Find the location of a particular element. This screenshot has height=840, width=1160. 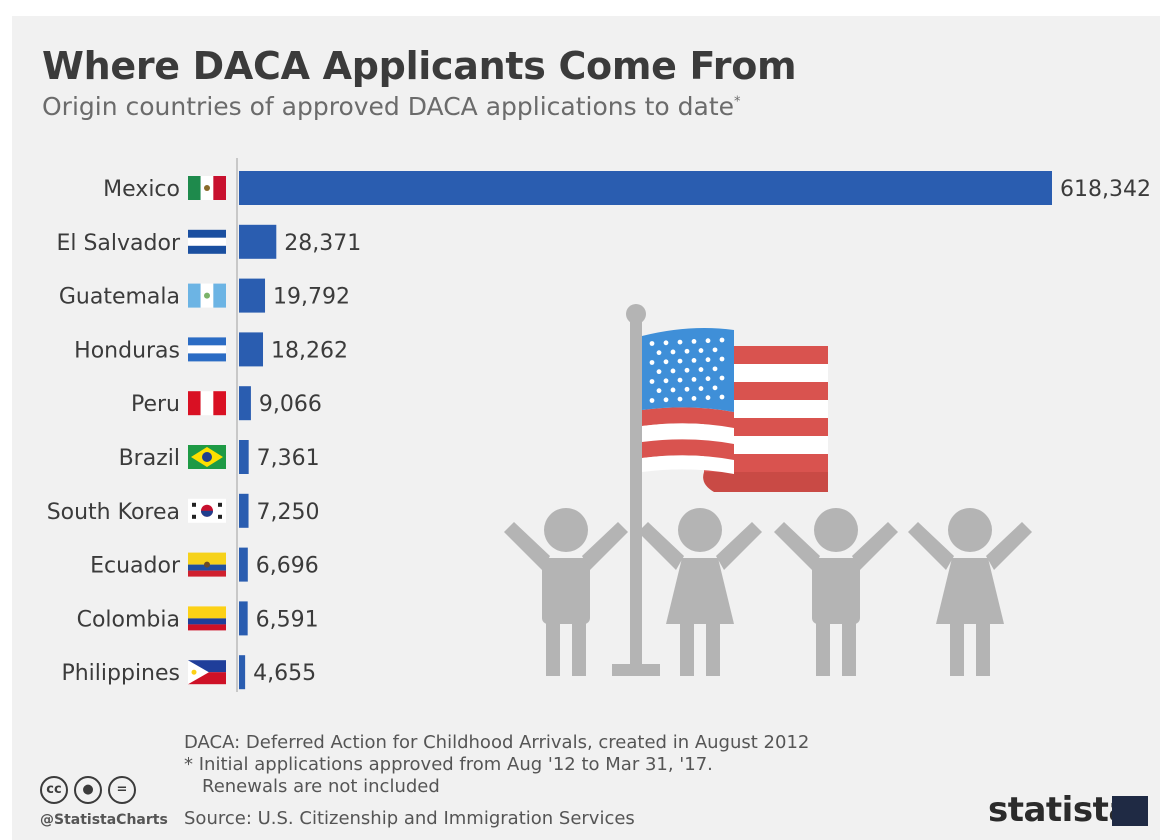

children-illustration is located at coordinates (768, 592).